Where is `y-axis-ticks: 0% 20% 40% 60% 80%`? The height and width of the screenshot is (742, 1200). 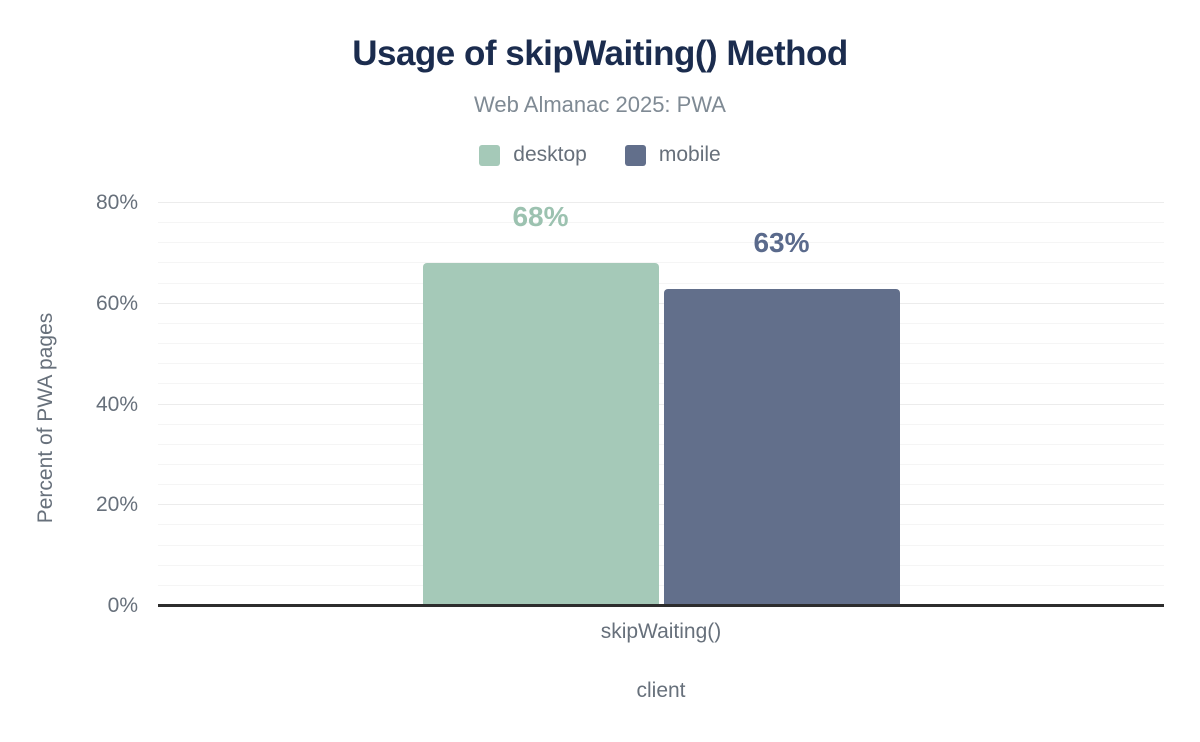
y-axis-ticks: 0% 20% 40% 60% 80% is located at coordinates (74, 404).